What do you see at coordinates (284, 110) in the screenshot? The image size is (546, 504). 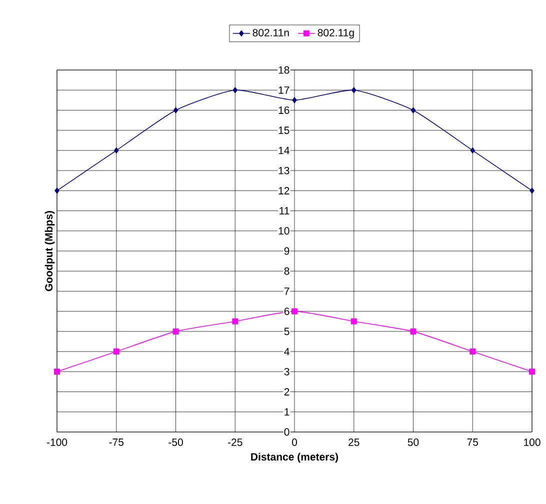 I see `y-tick-label: 16` at bounding box center [284, 110].